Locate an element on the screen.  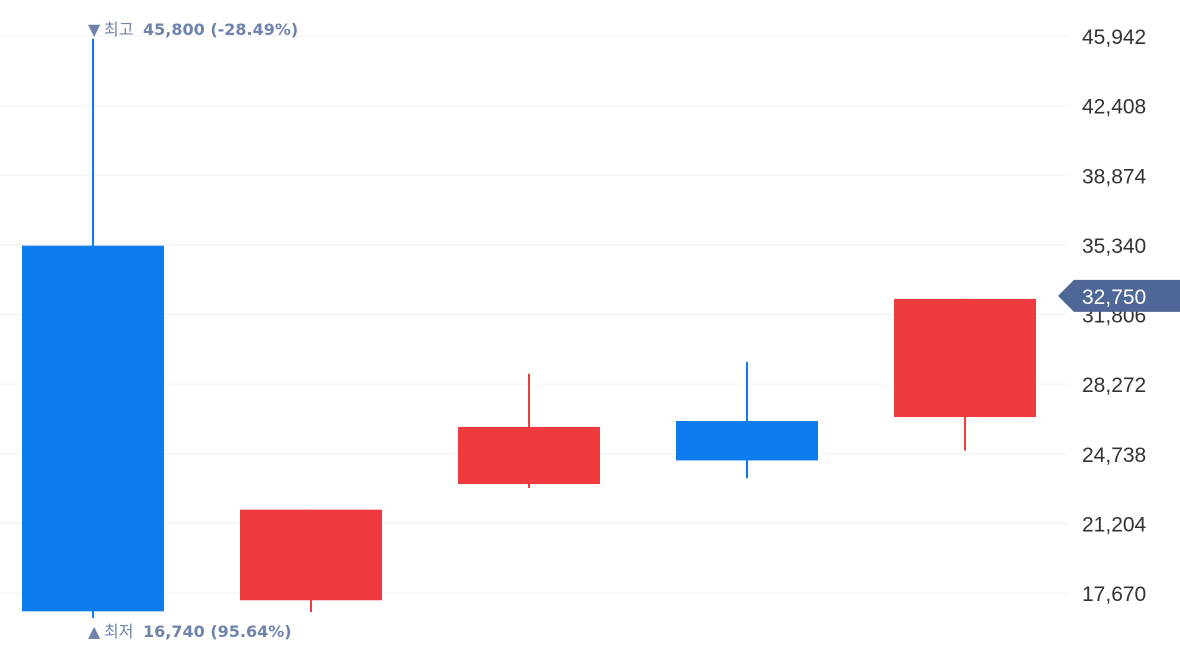
current-price-label: 32,750 is located at coordinates (1114, 297).